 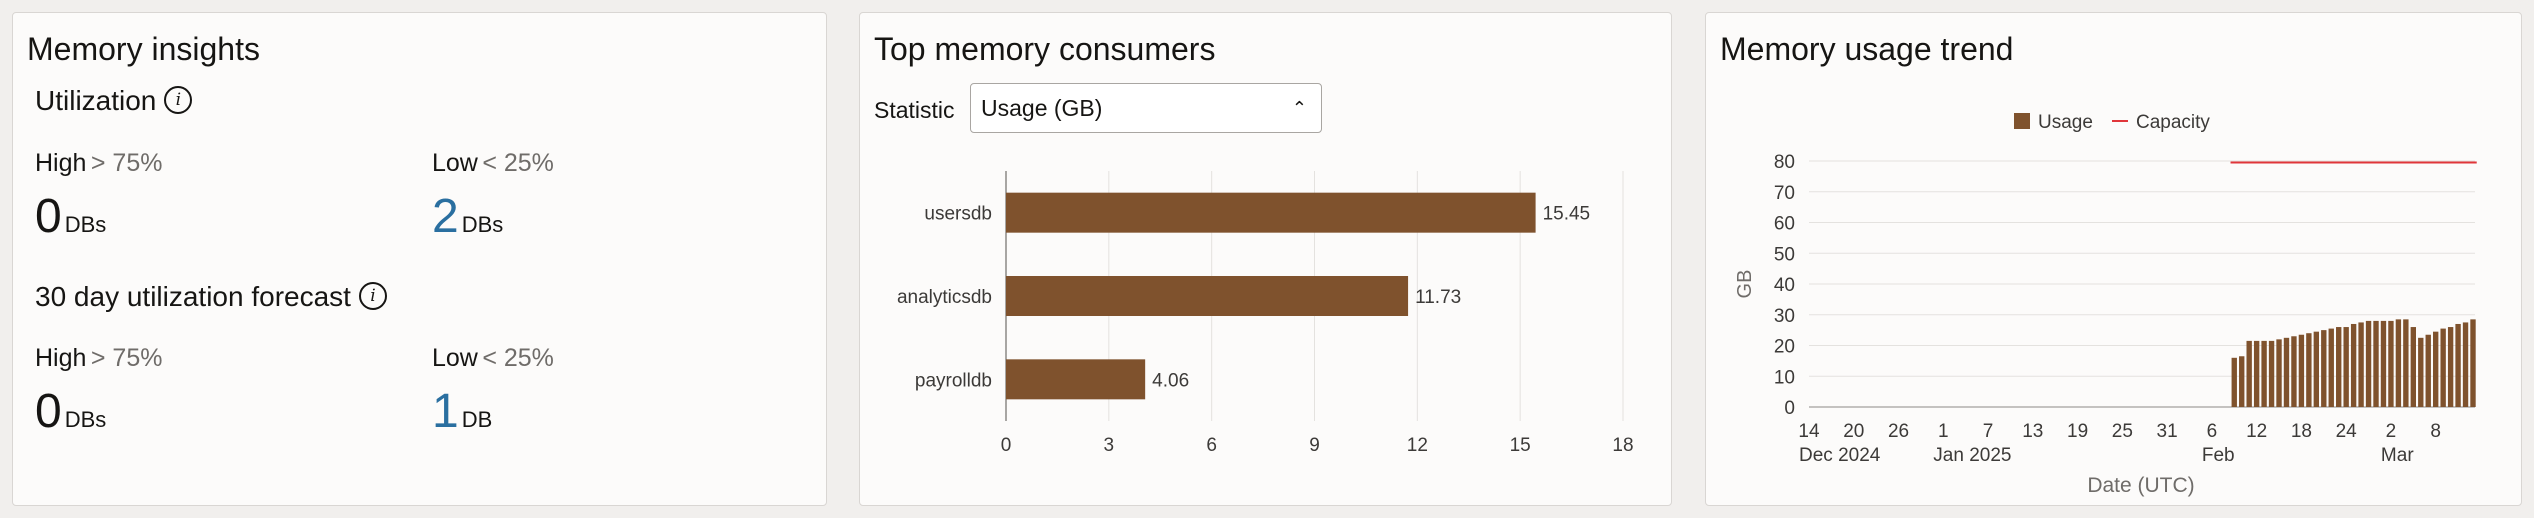 I want to click on forecast-high-threshold: High > 75%, so click(x=98, y=358).